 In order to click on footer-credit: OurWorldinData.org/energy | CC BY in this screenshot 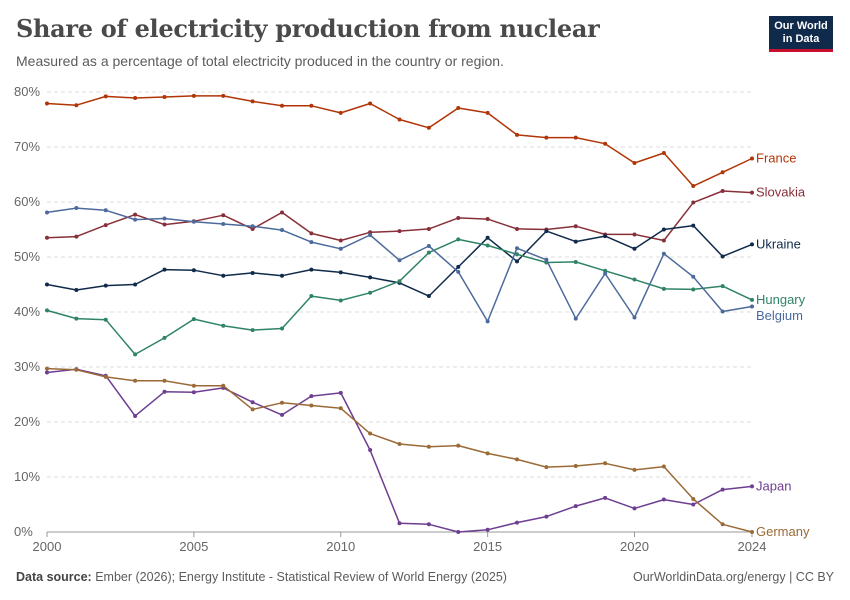, I will do `click(733, 577)`.